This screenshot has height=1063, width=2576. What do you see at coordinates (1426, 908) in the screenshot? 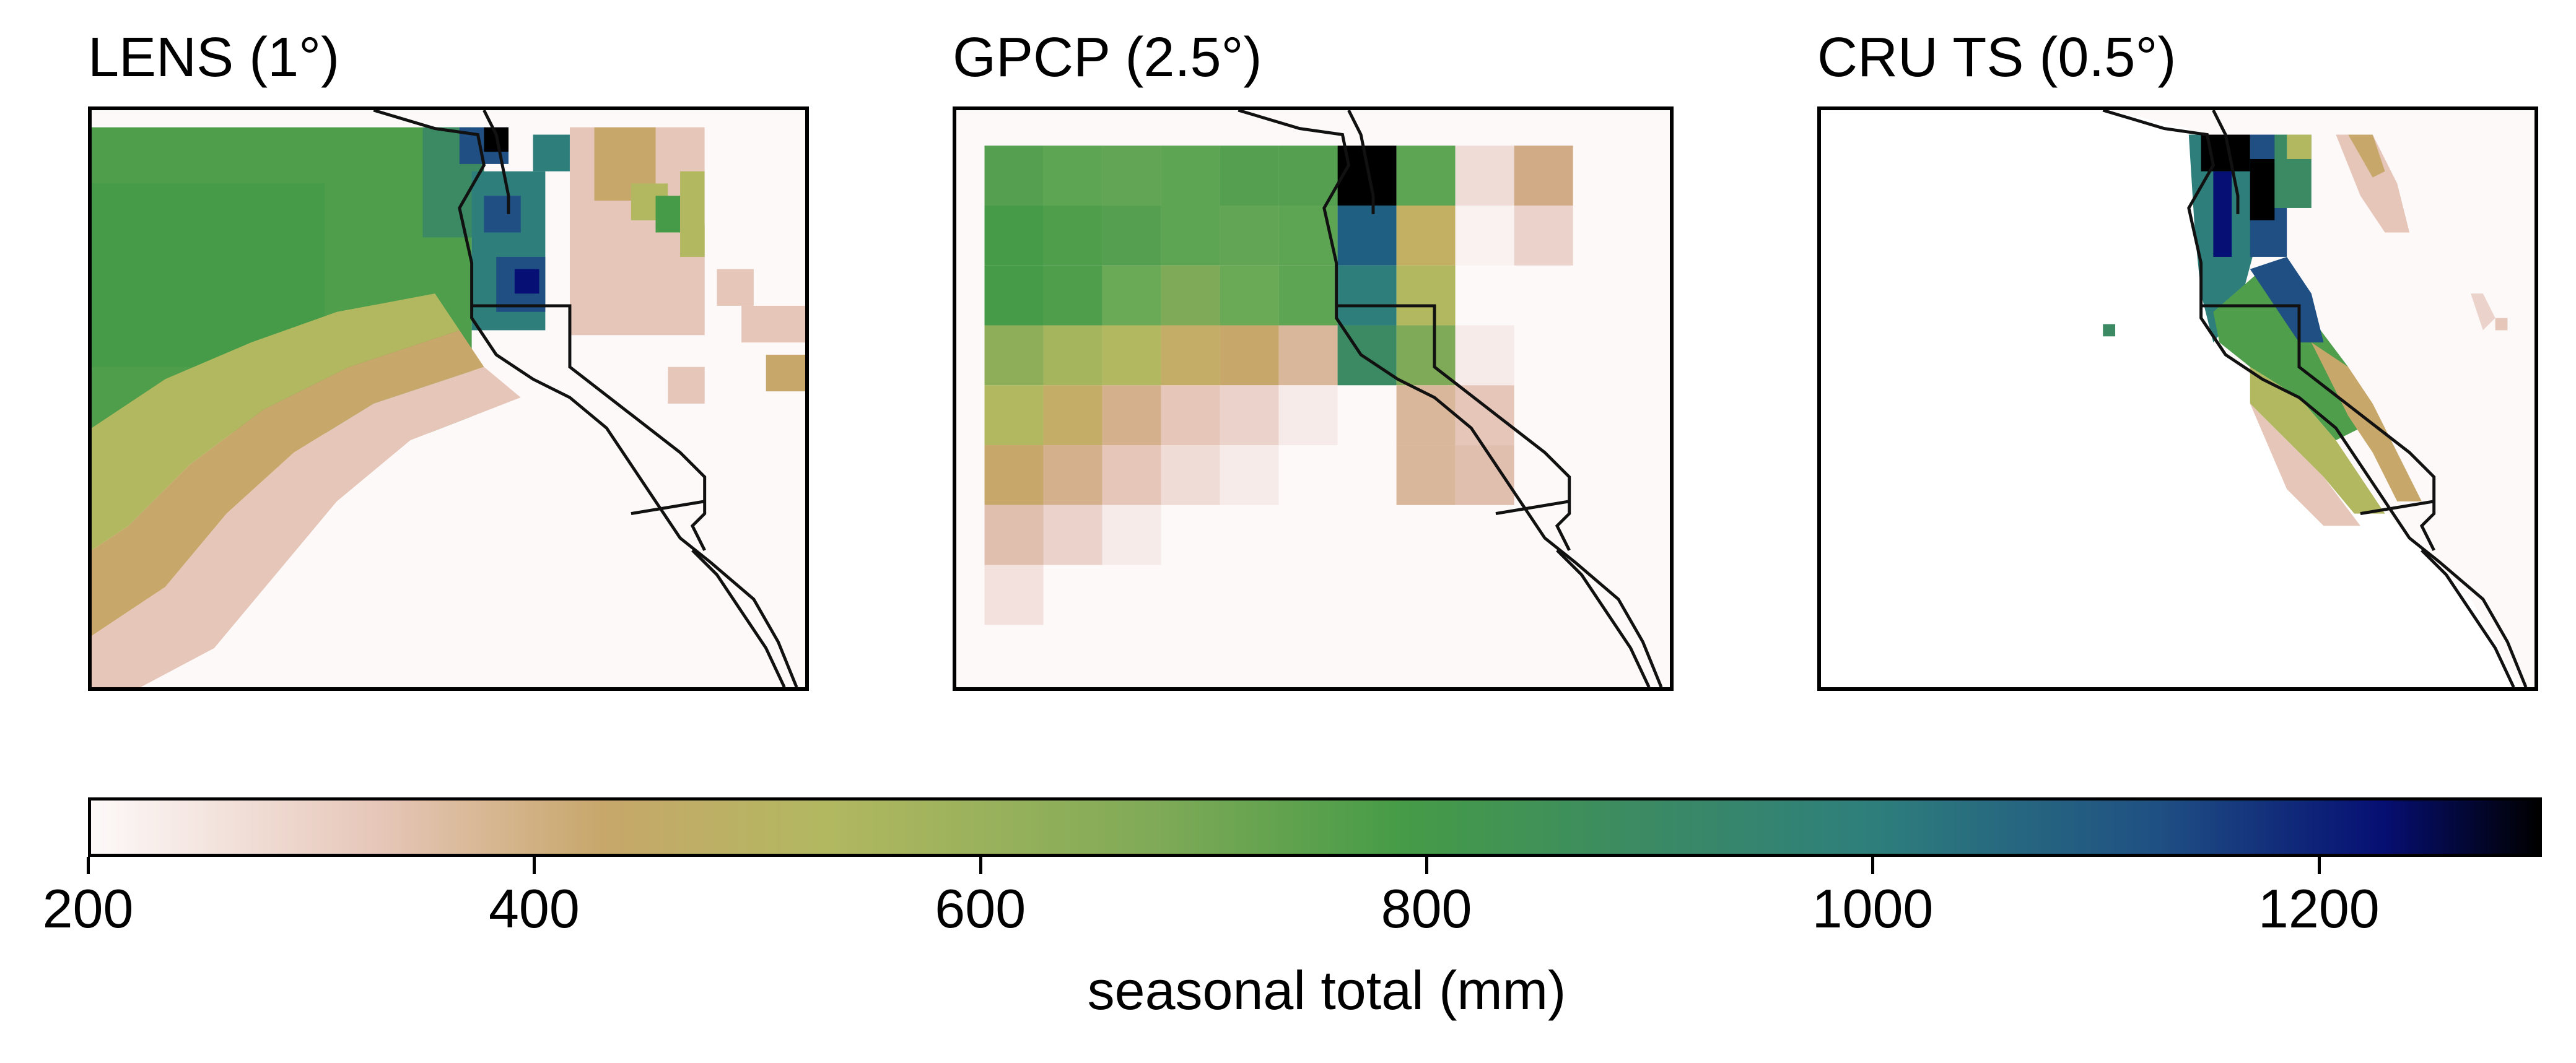
I see `colorbar-tick-label: 800` at bounding box center [1426, 908].